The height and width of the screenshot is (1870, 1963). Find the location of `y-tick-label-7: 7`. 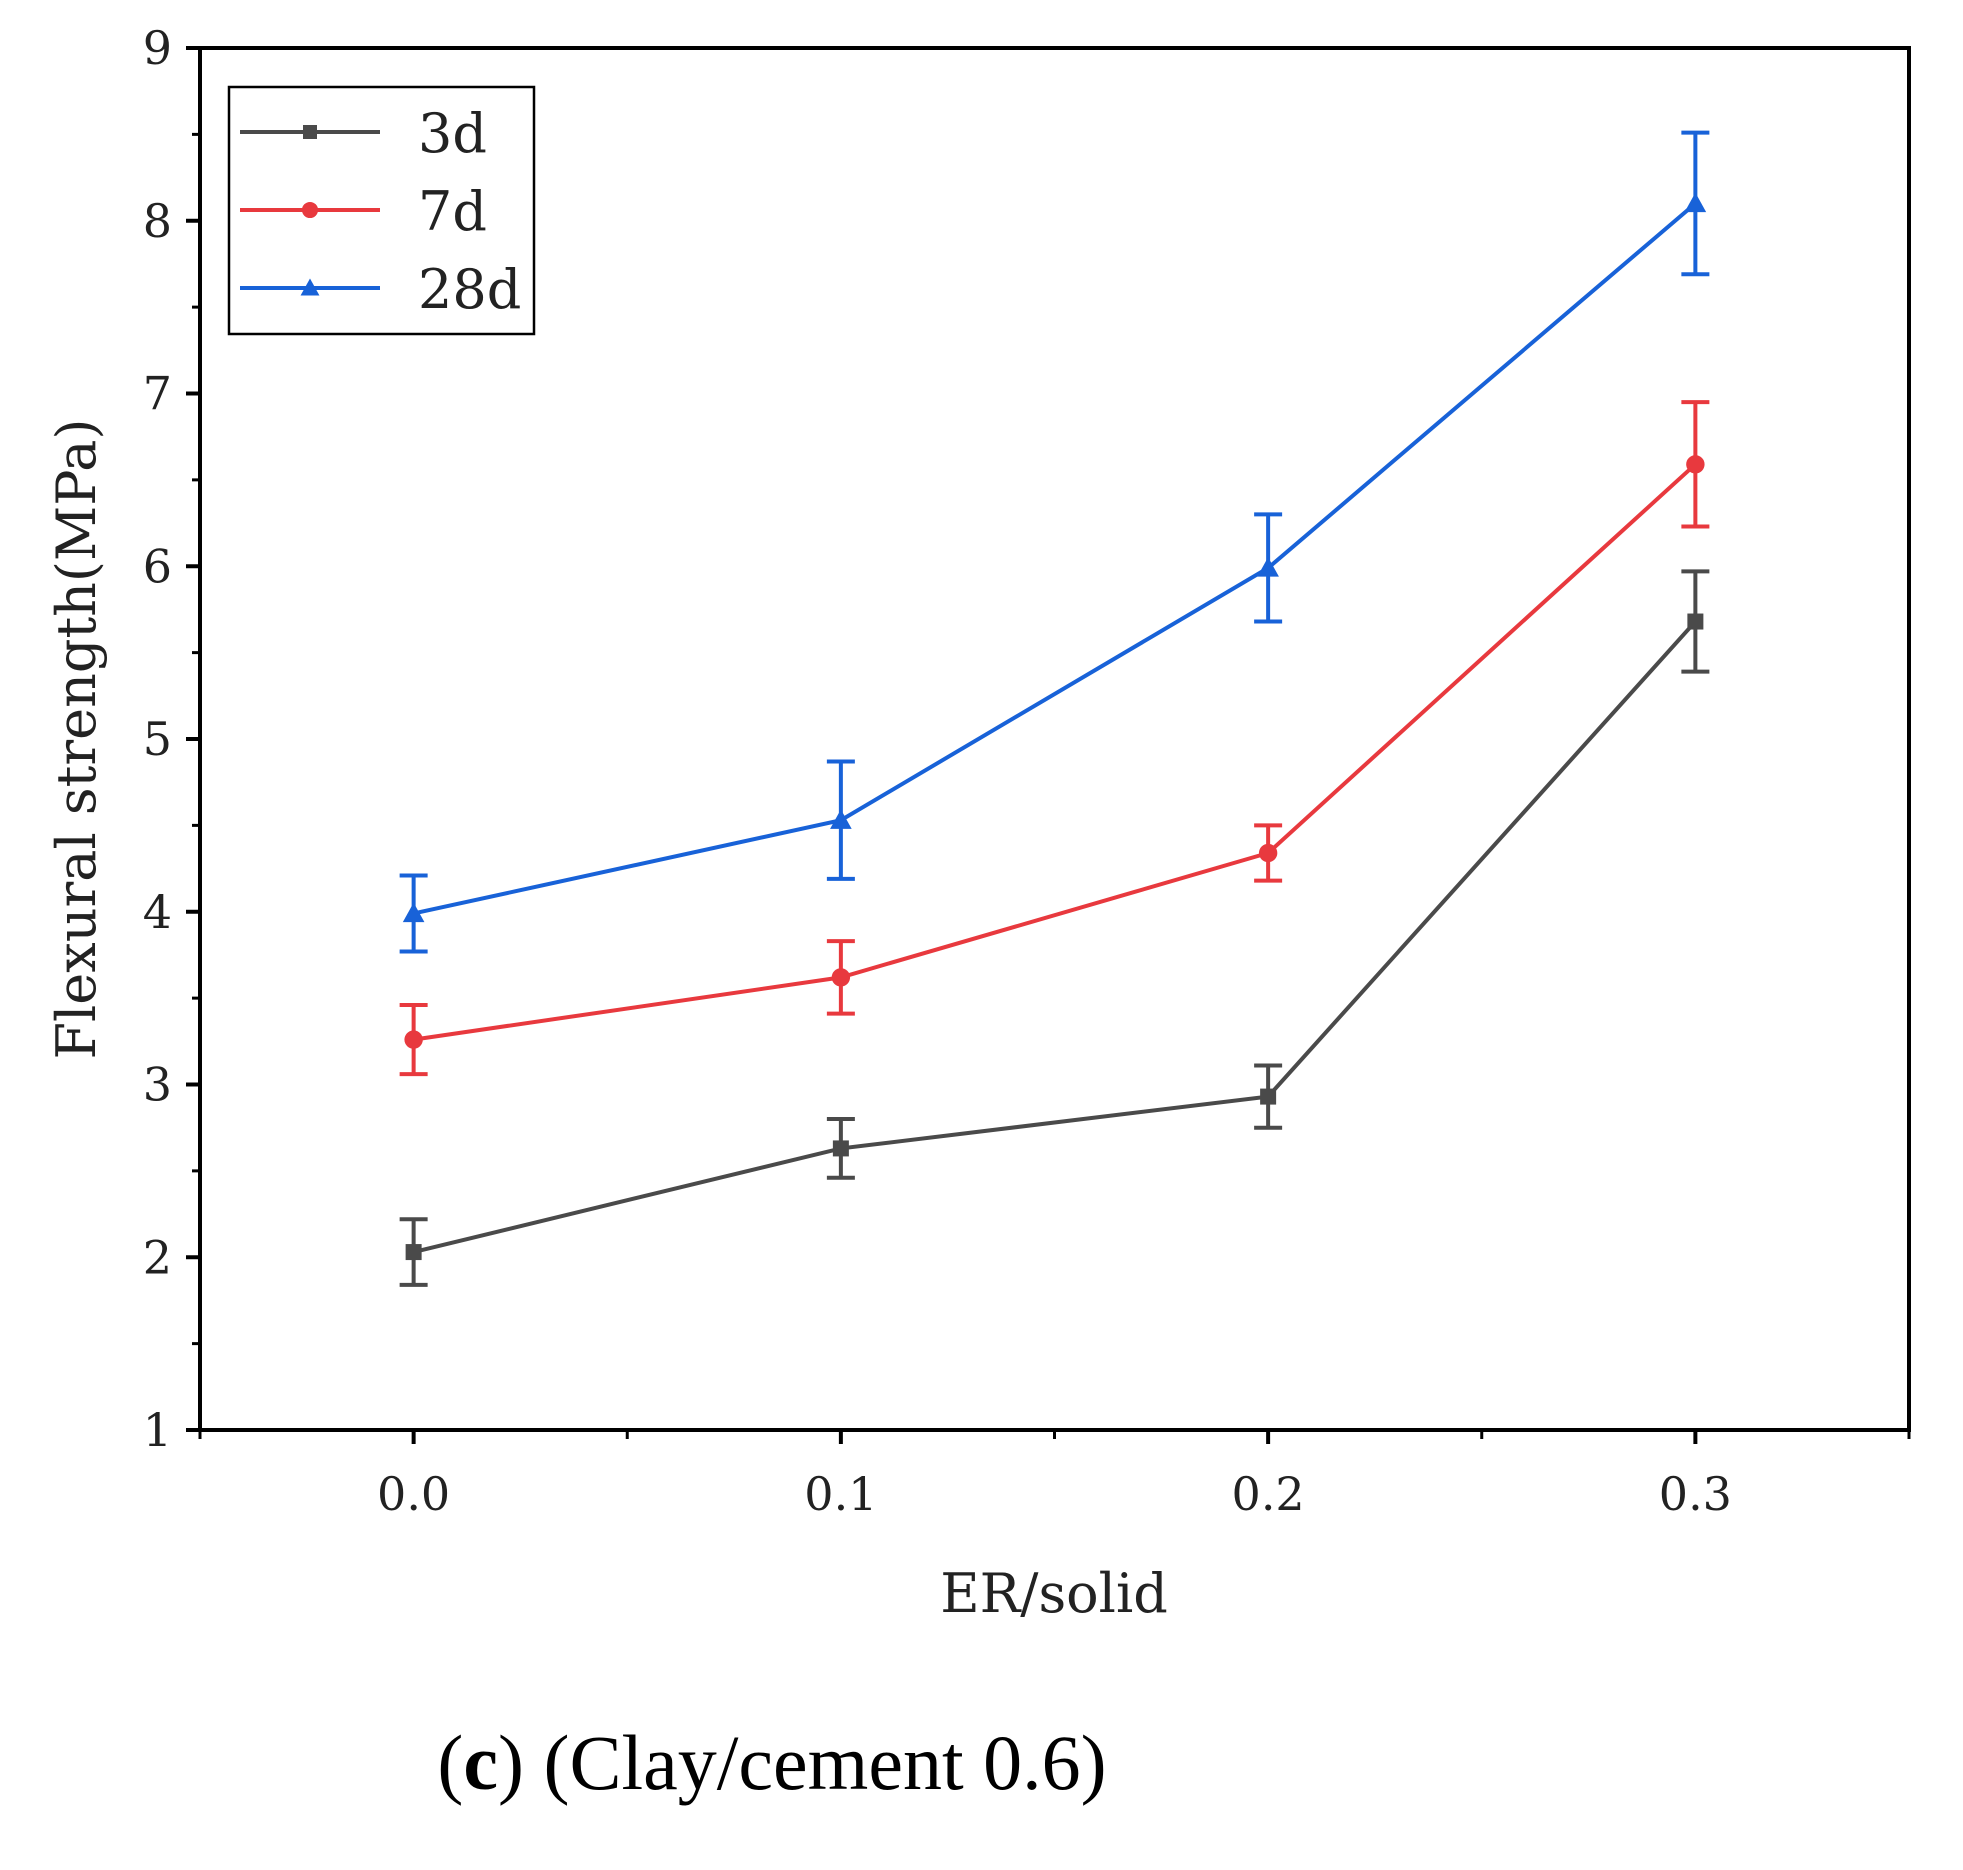

y-tick-label-7: 7 is located at coordinates (157, 394).